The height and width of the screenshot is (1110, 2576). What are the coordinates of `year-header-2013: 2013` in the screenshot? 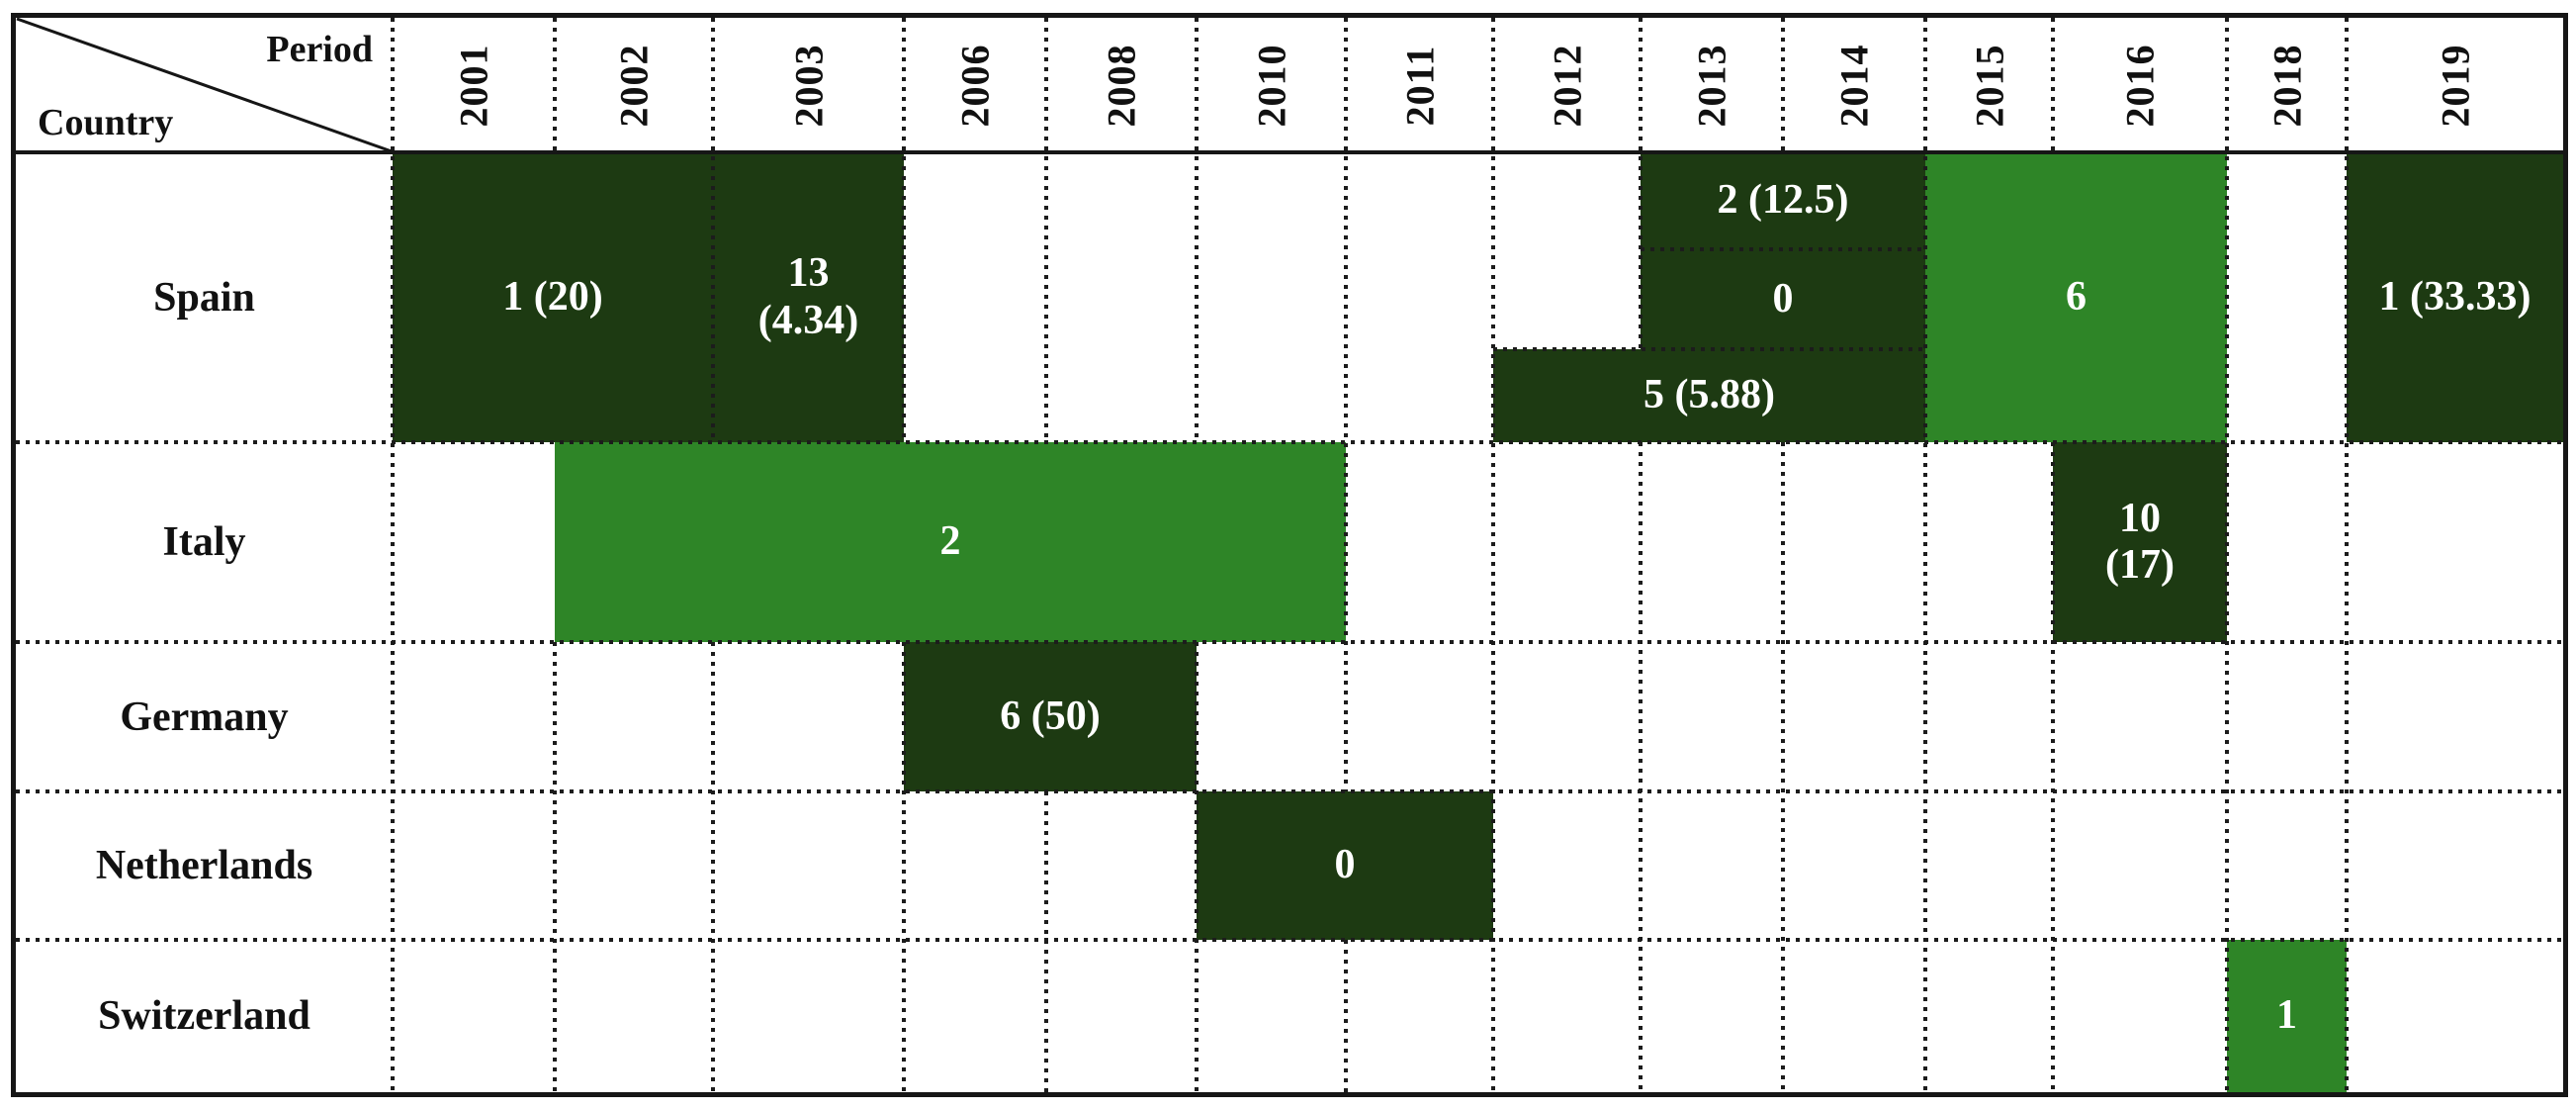 It's located at (1712, 85).